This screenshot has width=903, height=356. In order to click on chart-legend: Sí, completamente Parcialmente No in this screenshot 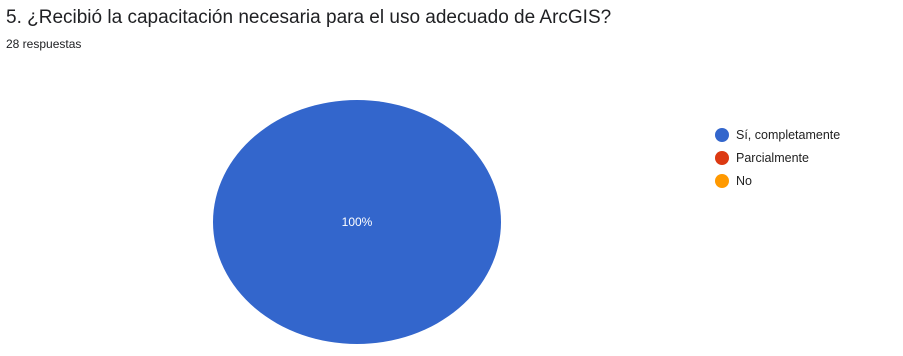, I will do `click(777, 157)`.